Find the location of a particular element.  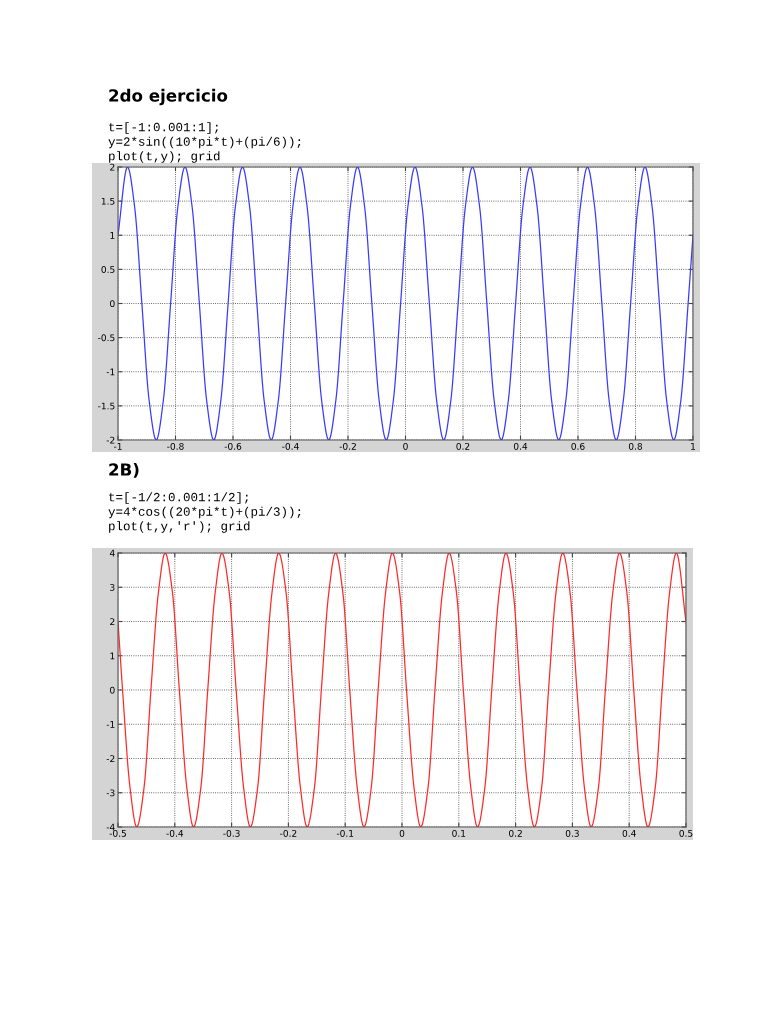

x-tick-label: 0.6 is located at coordinates (578, 446).